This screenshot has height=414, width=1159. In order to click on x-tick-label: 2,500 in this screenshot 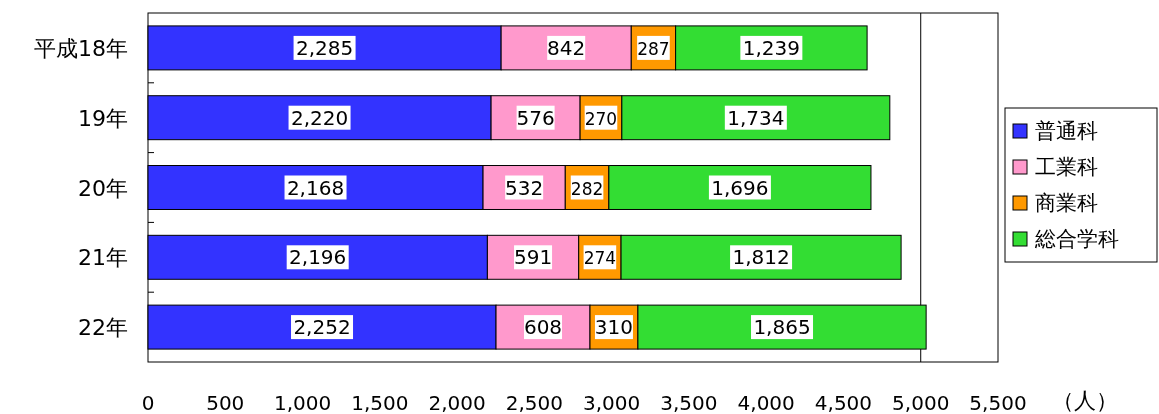, I will do `click(534, 402)`.